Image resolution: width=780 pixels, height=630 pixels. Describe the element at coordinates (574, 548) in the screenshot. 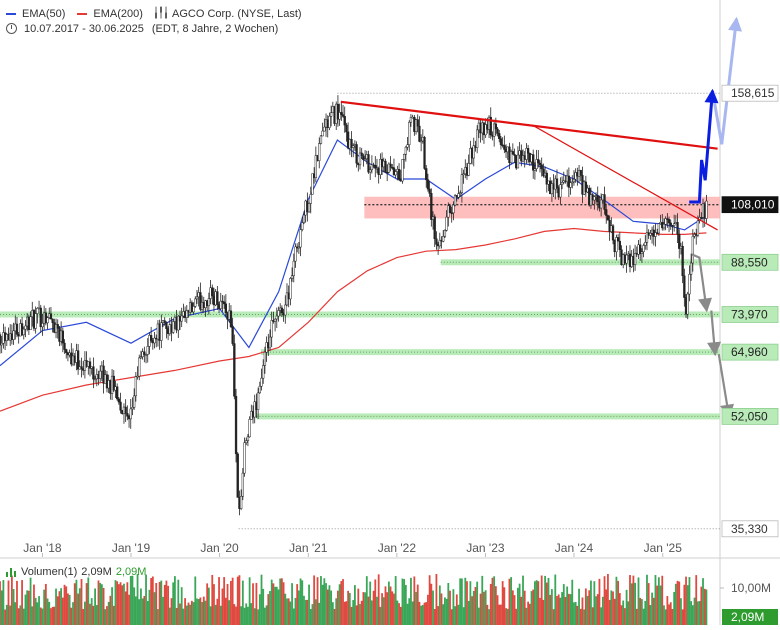

I see `x-tick-label: Jan '24` at that location.